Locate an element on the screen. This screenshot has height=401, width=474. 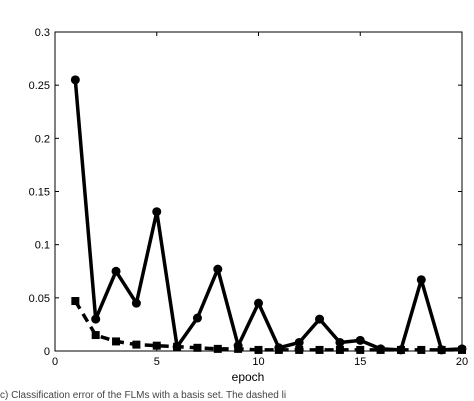
x-tick-label: 0 is located at coordinates (55, 362).